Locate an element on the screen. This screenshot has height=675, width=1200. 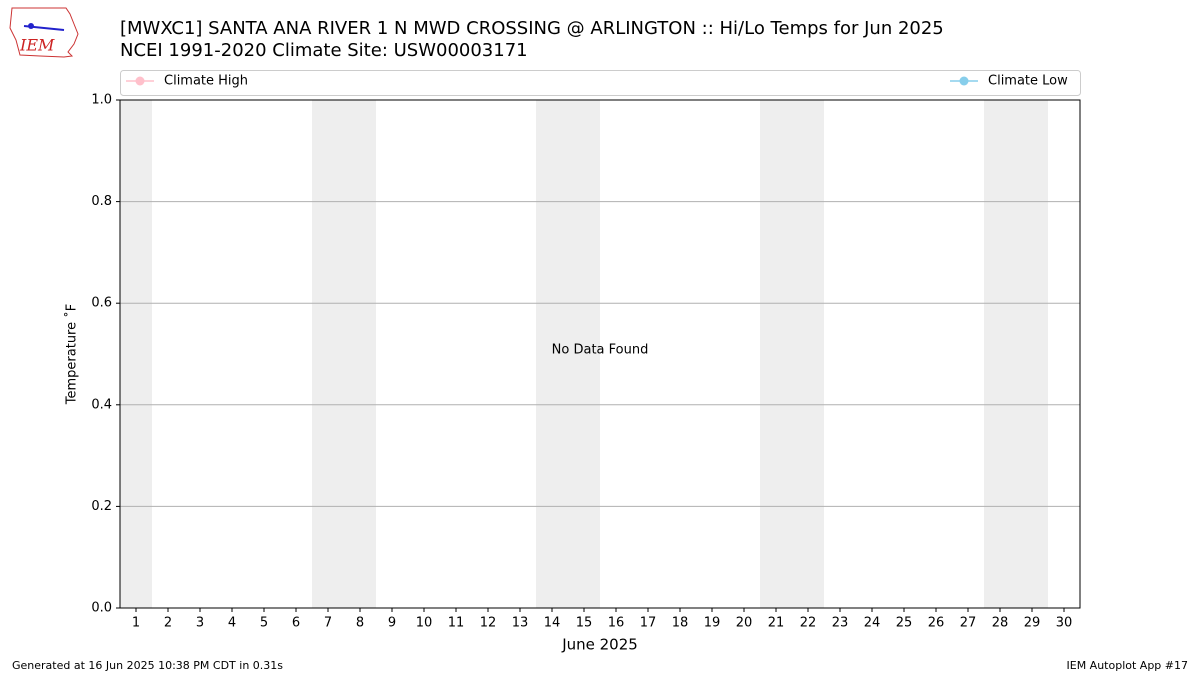
x-tick-label: 11 is located at coordinates (456, 623).